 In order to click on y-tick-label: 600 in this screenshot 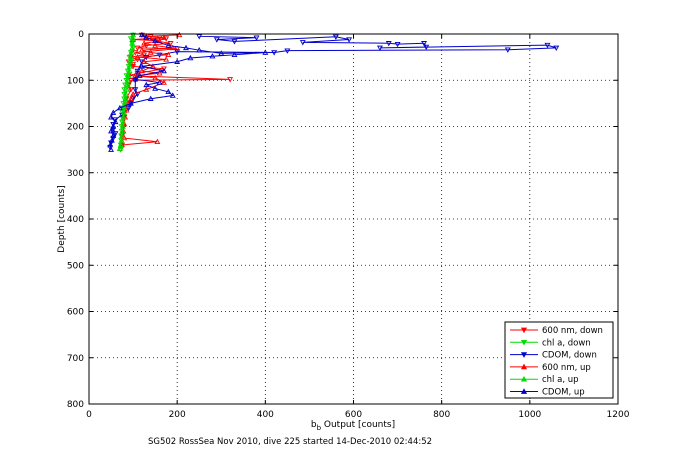, I will do `click(75, 313)`.